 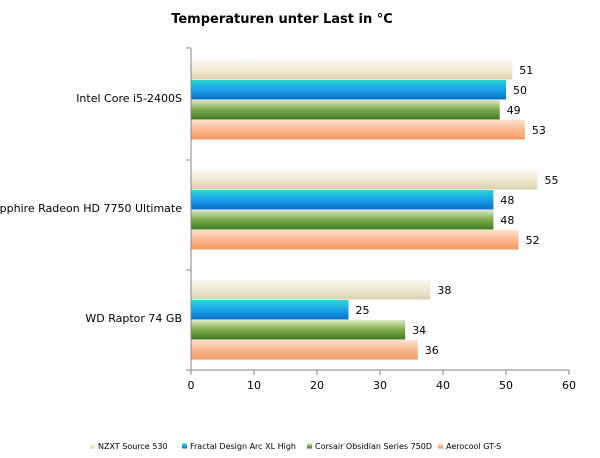 What do you see at coordinates (133, 446) in the screenshot?
I see `legend-label: NZXT Source 530` at bounding box center [133, 446].